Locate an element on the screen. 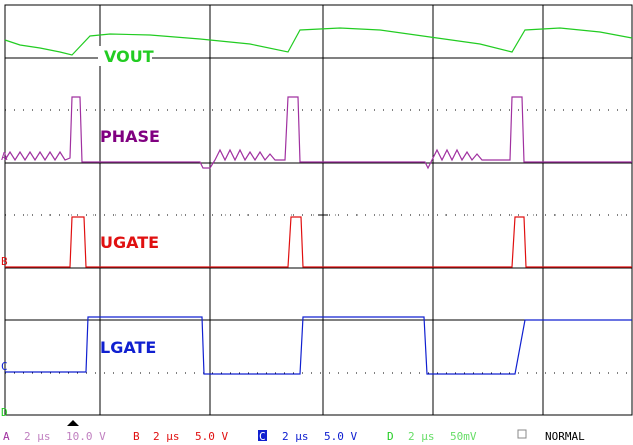 This screenshot has width=633, height=445. scale: 50mV is located at coordinates (463, 436).